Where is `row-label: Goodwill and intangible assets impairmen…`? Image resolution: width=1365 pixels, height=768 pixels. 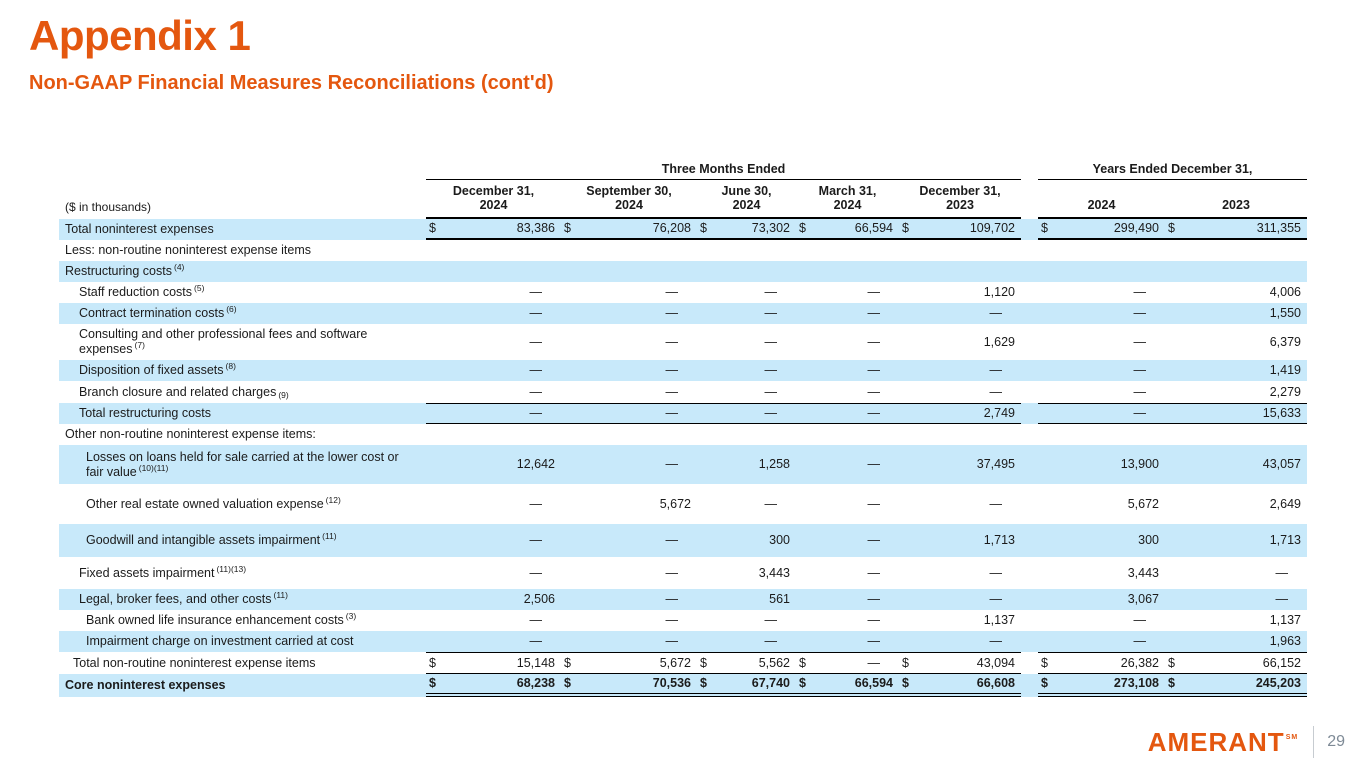
row-label: Goodwill and intangible assets impairmen… is located at coordinates (211, 539).